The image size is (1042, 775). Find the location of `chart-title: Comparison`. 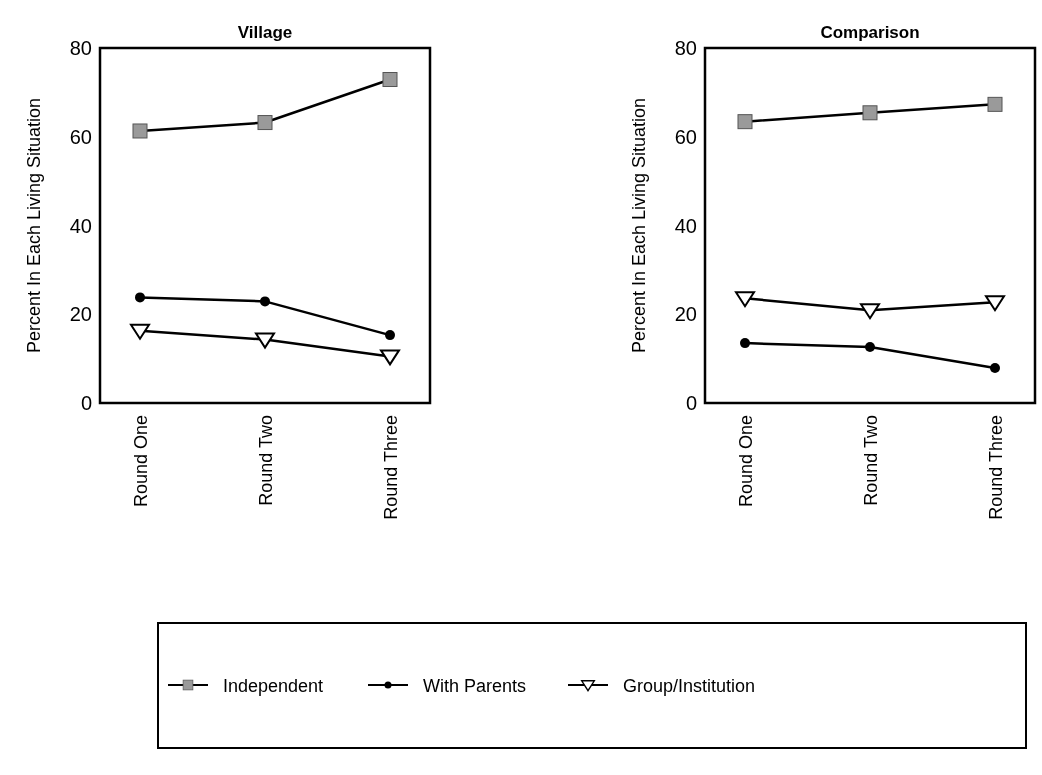

chart-title: Comparison is located at coordinates (870, 32).